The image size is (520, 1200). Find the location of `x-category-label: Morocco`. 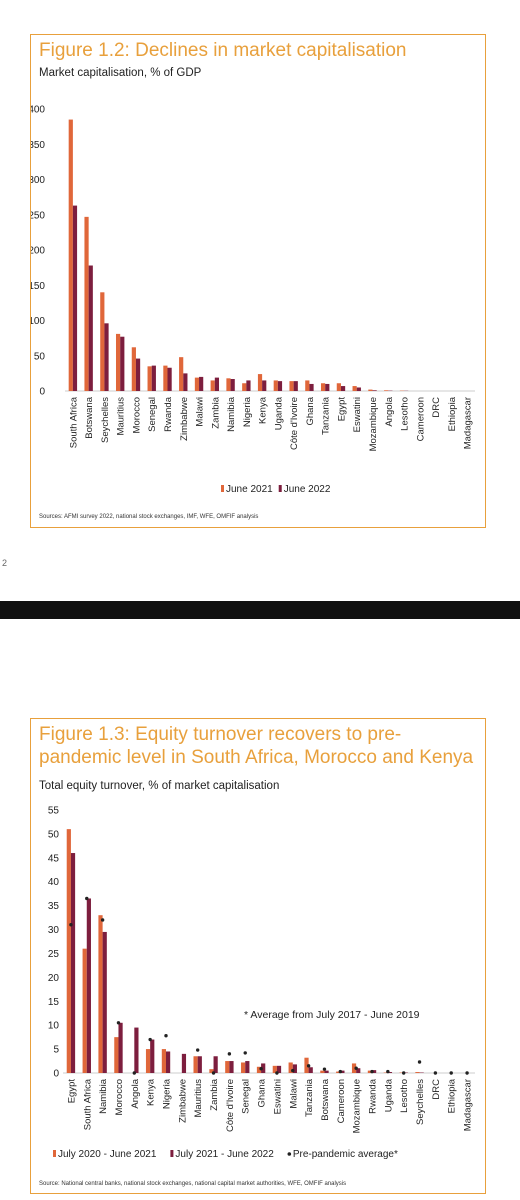

x-category-label: Morocco is located at coordinates (136, 415).